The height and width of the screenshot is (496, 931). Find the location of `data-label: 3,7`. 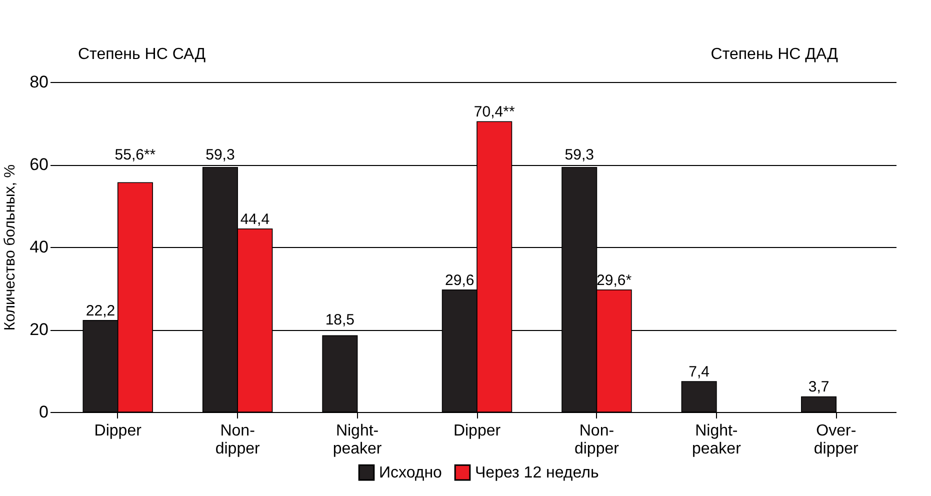

data-label: 3,7 is located at coordinates (819, 387).